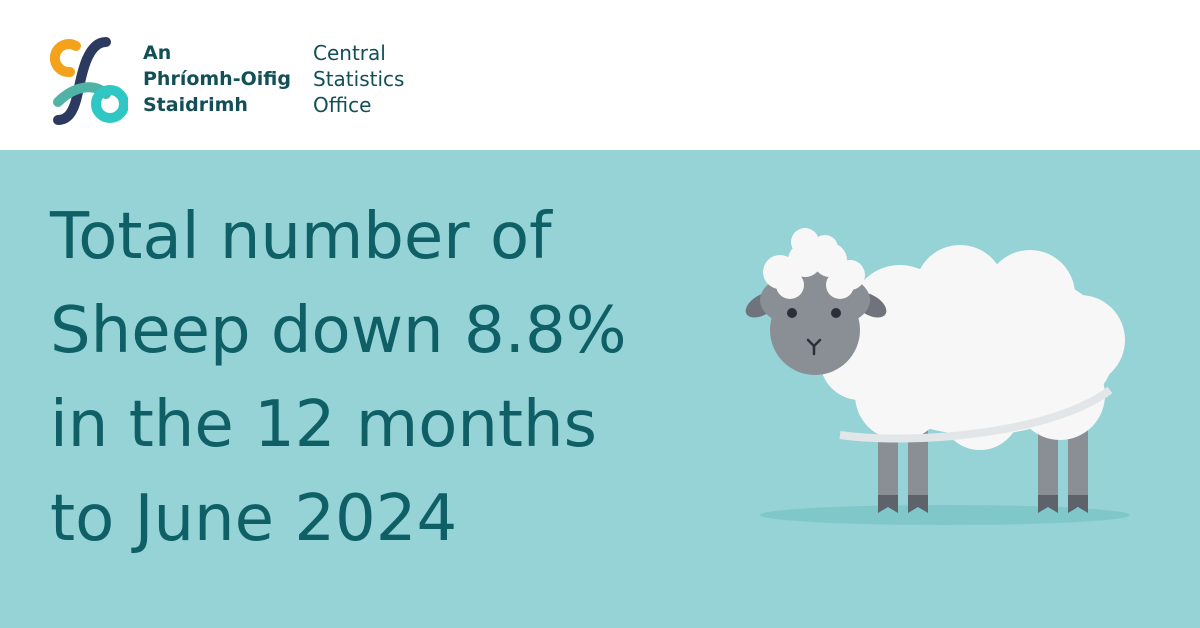 Image resolution: width=1200 pixels, height=628 pixels. I want to click on headline-line: Sheep down 8.8%, so click(338, 331).